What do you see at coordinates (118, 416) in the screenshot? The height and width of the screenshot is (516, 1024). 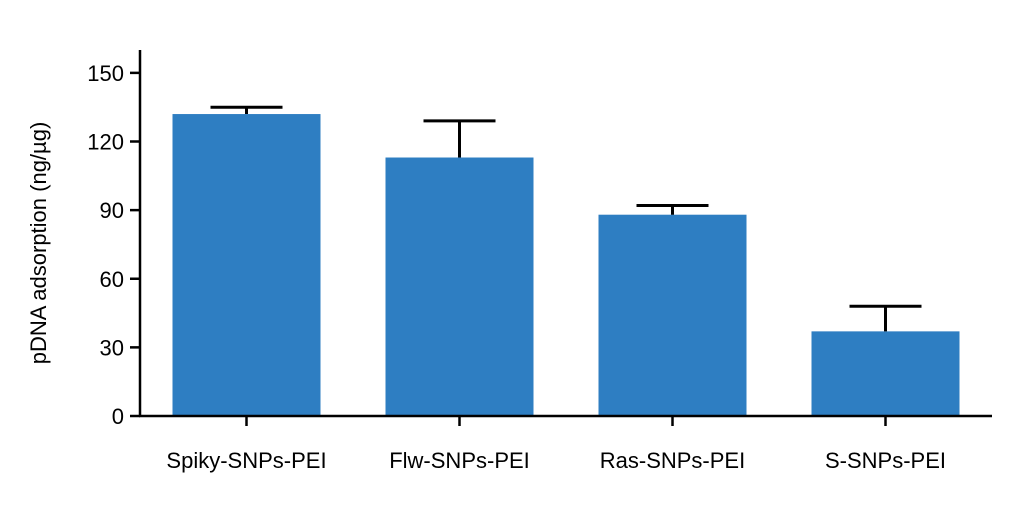 I see `y-tick-label: 0` at bounding box center [118, 416].